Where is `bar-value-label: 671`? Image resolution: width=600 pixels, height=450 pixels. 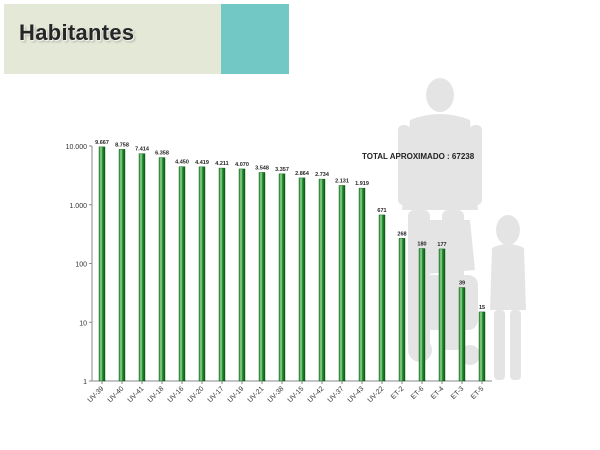 bar-value-label: 671 is located at coordinates (381, 211).